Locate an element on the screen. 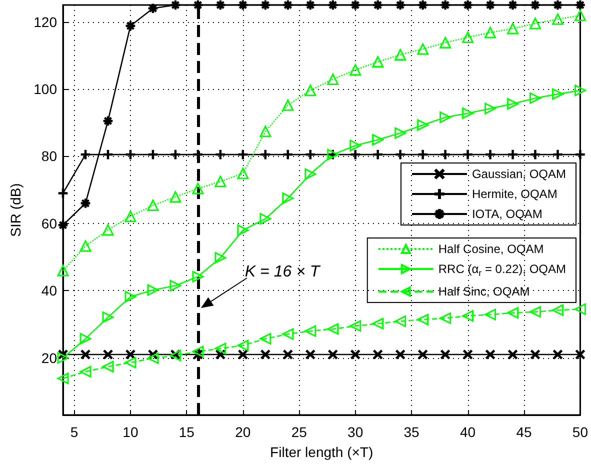  legend-label: Half Sinc, OQAM is located at coordinates (484, 291).